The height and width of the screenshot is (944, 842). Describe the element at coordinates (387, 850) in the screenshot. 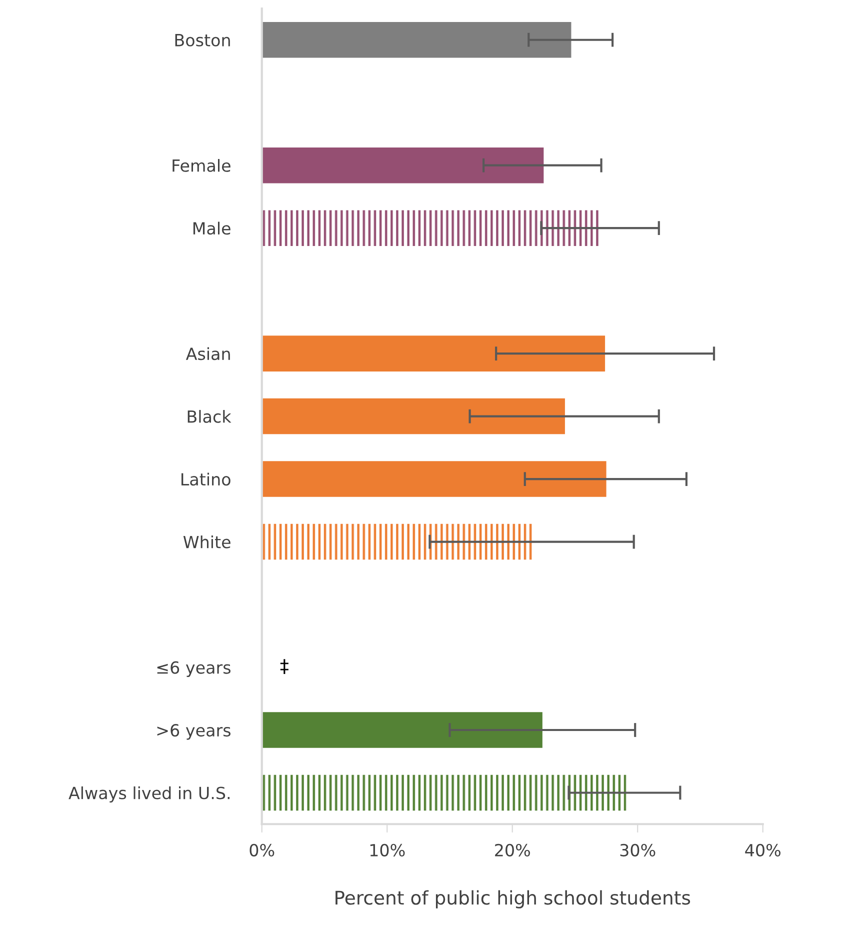

I see `x-tick-label: 10%` at that location.